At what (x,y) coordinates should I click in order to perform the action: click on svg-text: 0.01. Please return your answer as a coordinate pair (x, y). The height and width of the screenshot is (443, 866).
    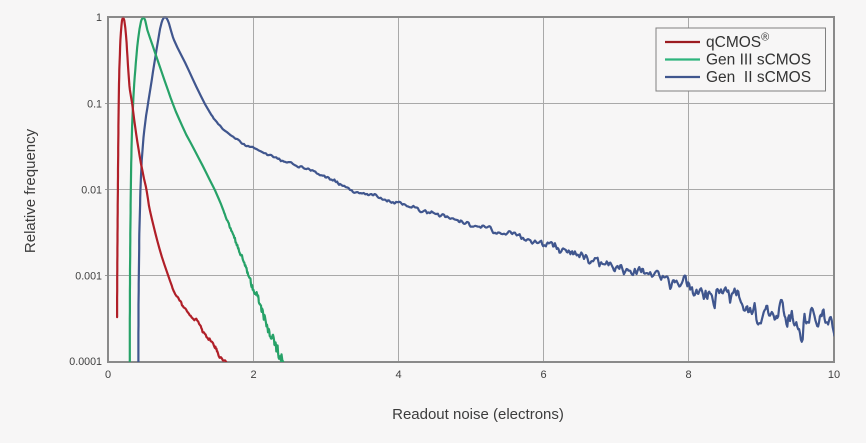
    Looking at the image, I should click on (91, 191).